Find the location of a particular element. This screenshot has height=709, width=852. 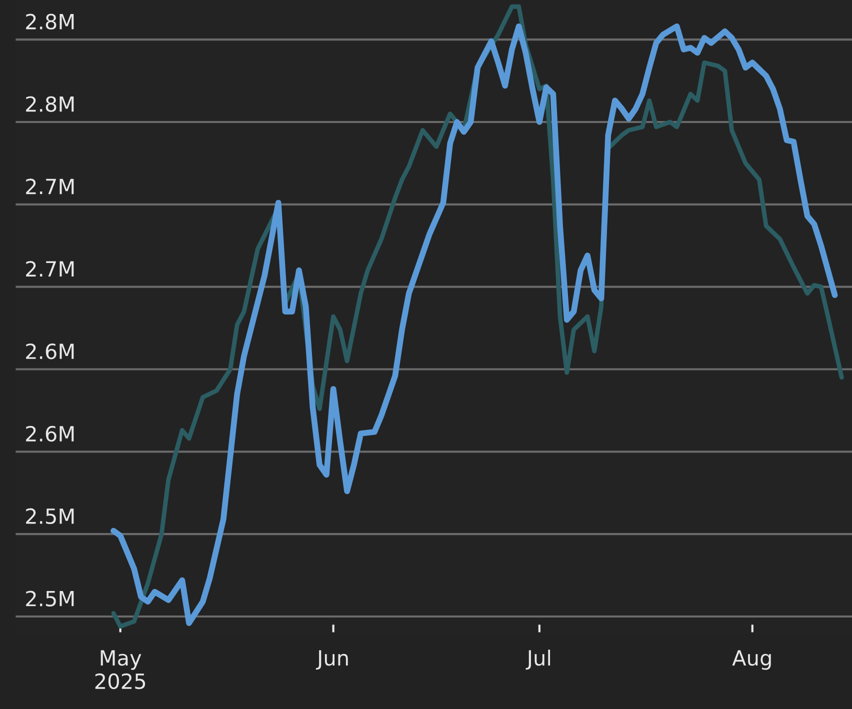

x-tick-label: Jun is located at coordinates (332, 660).